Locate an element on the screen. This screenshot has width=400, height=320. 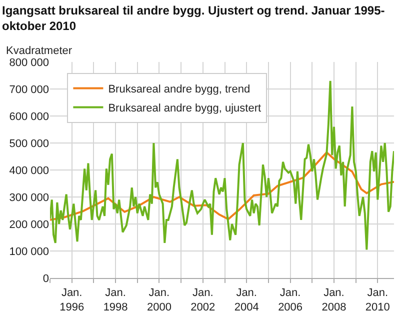
y-tick-label: 200 000 is located at coordinates (29, 224).